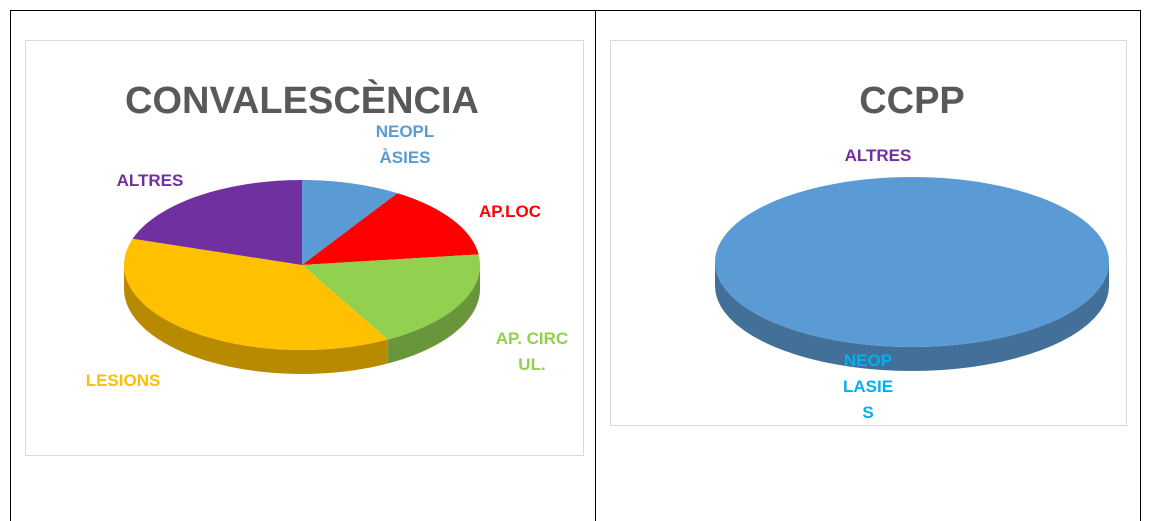 The height and width of the screenshot is (521, 1151). Describe the element at coordinates (510, 211) in the screenshot. I see `data-label: AP.LOC` at that location.